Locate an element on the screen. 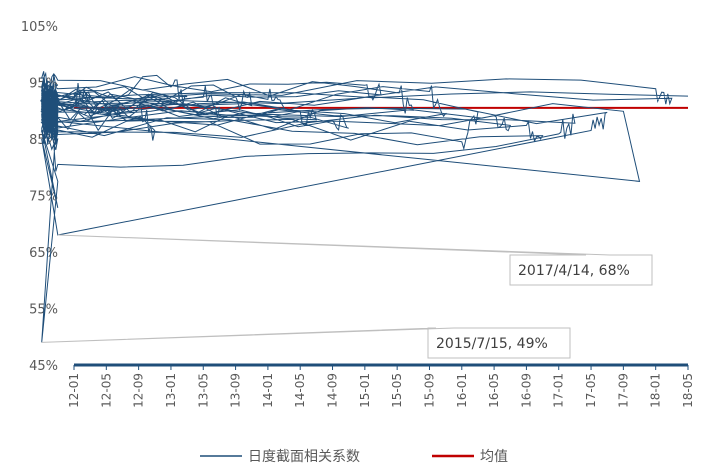 This screenshot has height=474, width=702. x-tick-label: 15-05 is located at coordinates (397, 390).